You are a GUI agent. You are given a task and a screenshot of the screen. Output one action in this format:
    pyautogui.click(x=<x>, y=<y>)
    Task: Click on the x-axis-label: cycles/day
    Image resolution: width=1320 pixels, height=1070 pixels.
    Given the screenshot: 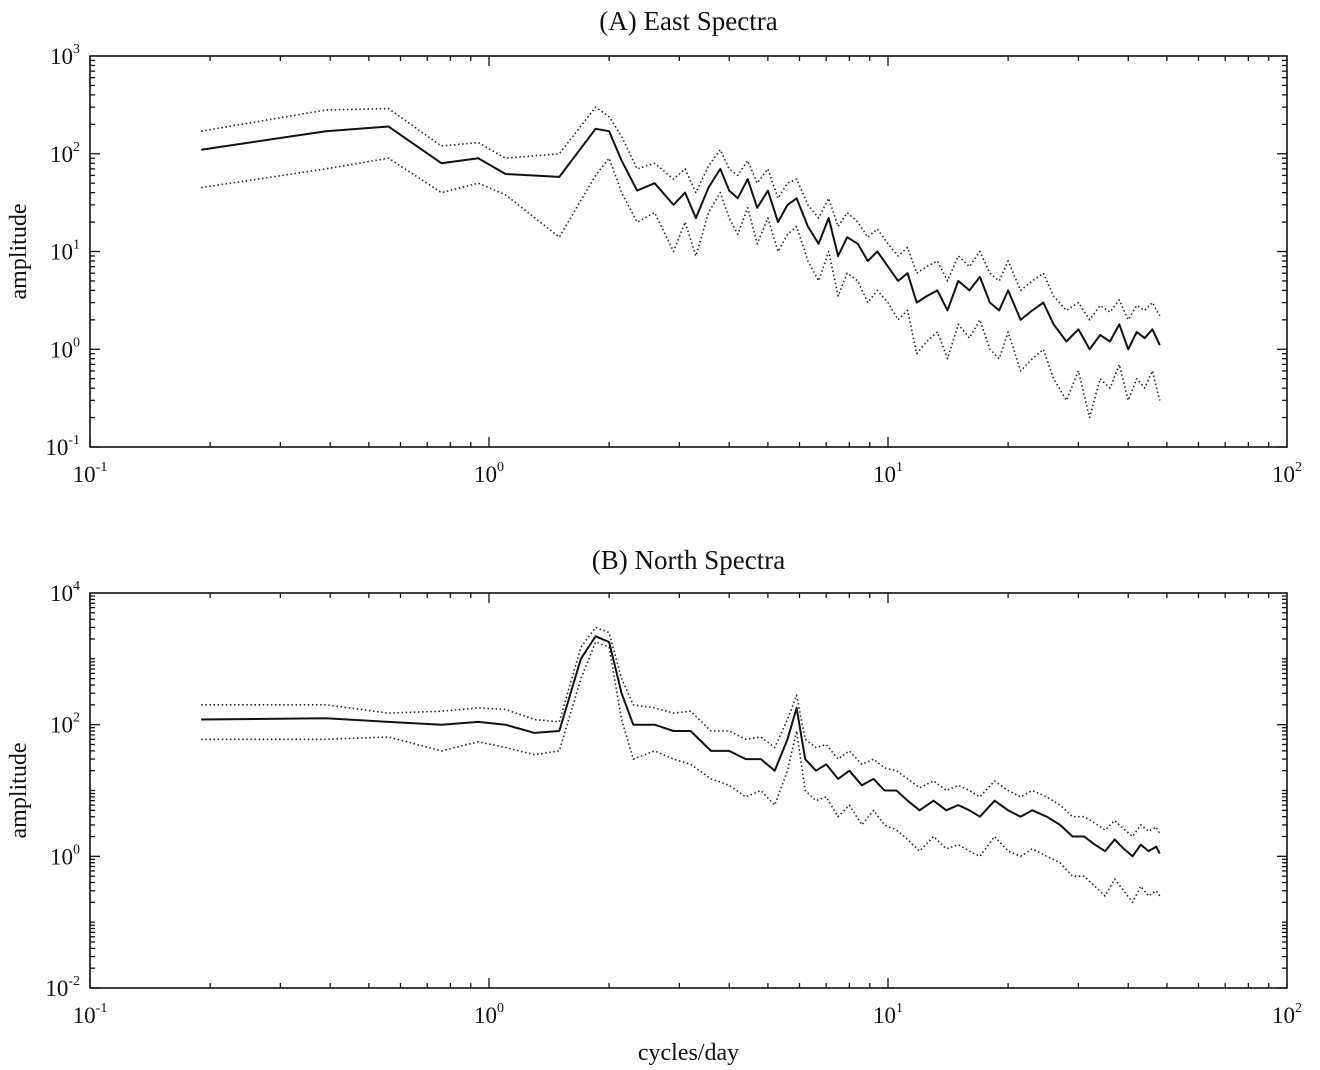 What is the action you would take?
    pyautogui.click(x=688, y=1053)
    